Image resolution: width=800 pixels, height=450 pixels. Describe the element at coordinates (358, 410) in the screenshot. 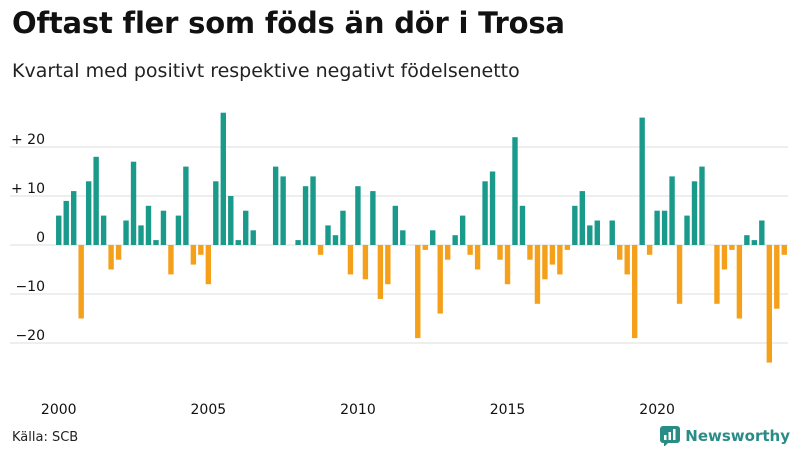

I see `x-tick-label: 2010` at that location.